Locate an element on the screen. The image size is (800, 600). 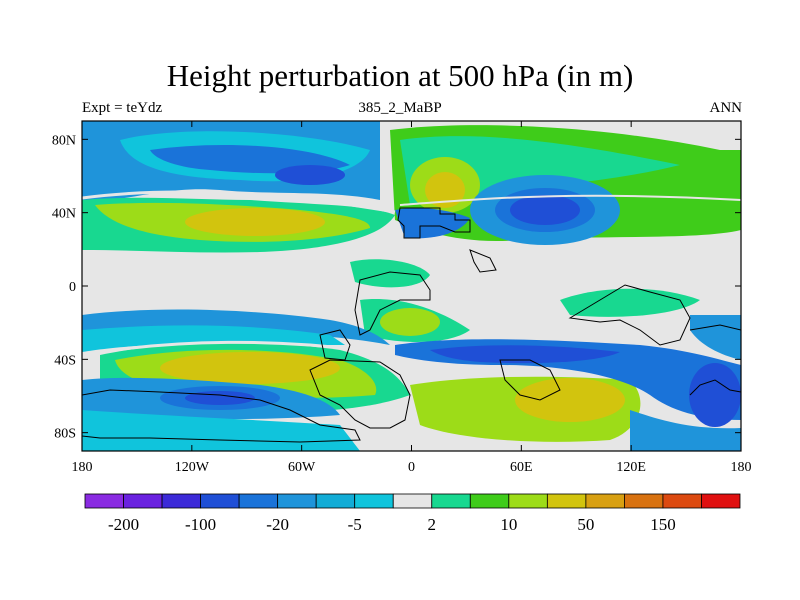
colorbar-label: -20 is located at coordinates (277, 524).